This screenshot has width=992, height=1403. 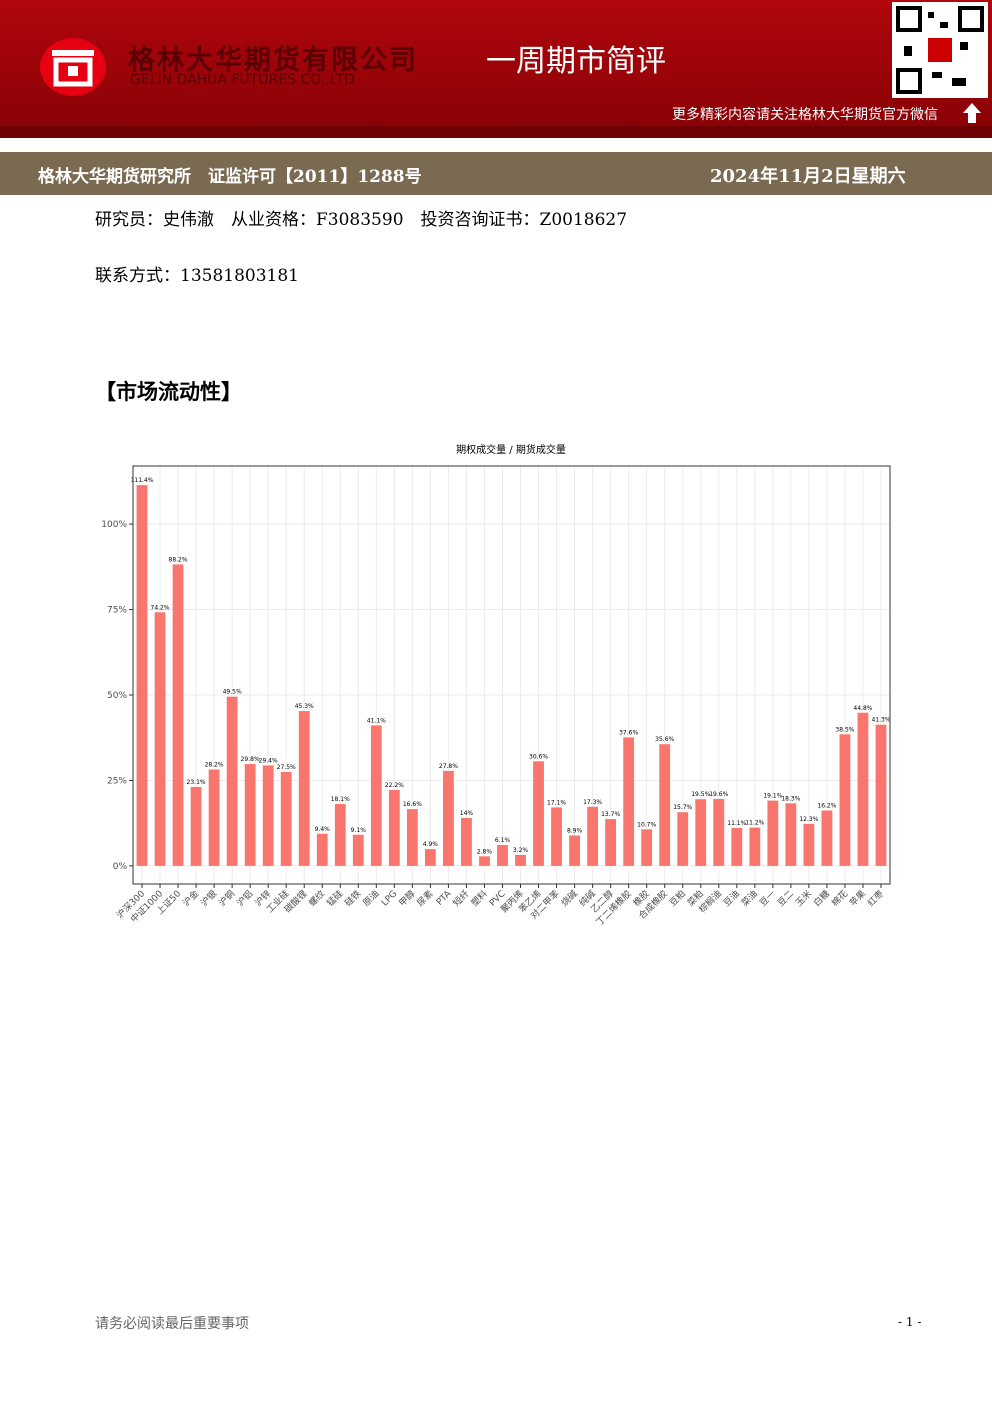 I want to click on value-label: 16.6%, so click(x=412, y=804).